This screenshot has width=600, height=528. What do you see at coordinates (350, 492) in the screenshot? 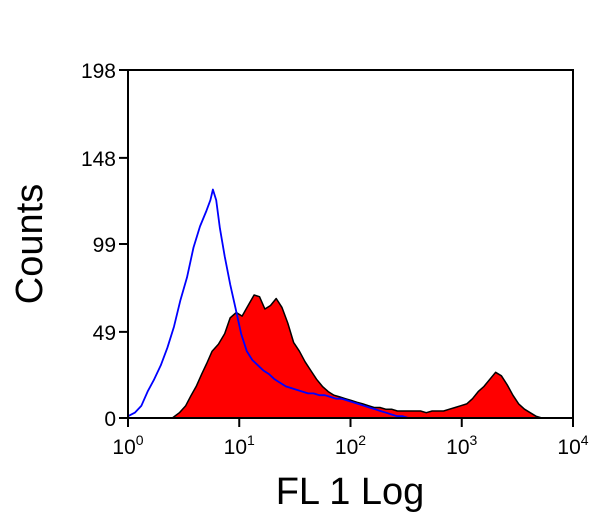
I see `x-axis-title: FL 1 Log` at bounding box center [350, 492].